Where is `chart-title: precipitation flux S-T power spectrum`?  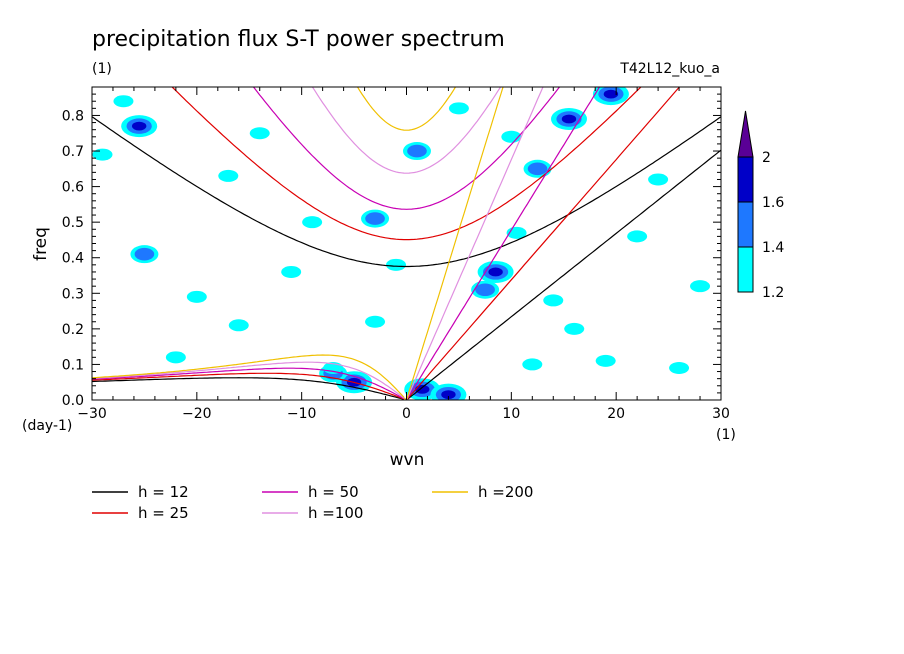
chart-title: precipitation flux S-T power spectrum is located at coordinates (298, 39).